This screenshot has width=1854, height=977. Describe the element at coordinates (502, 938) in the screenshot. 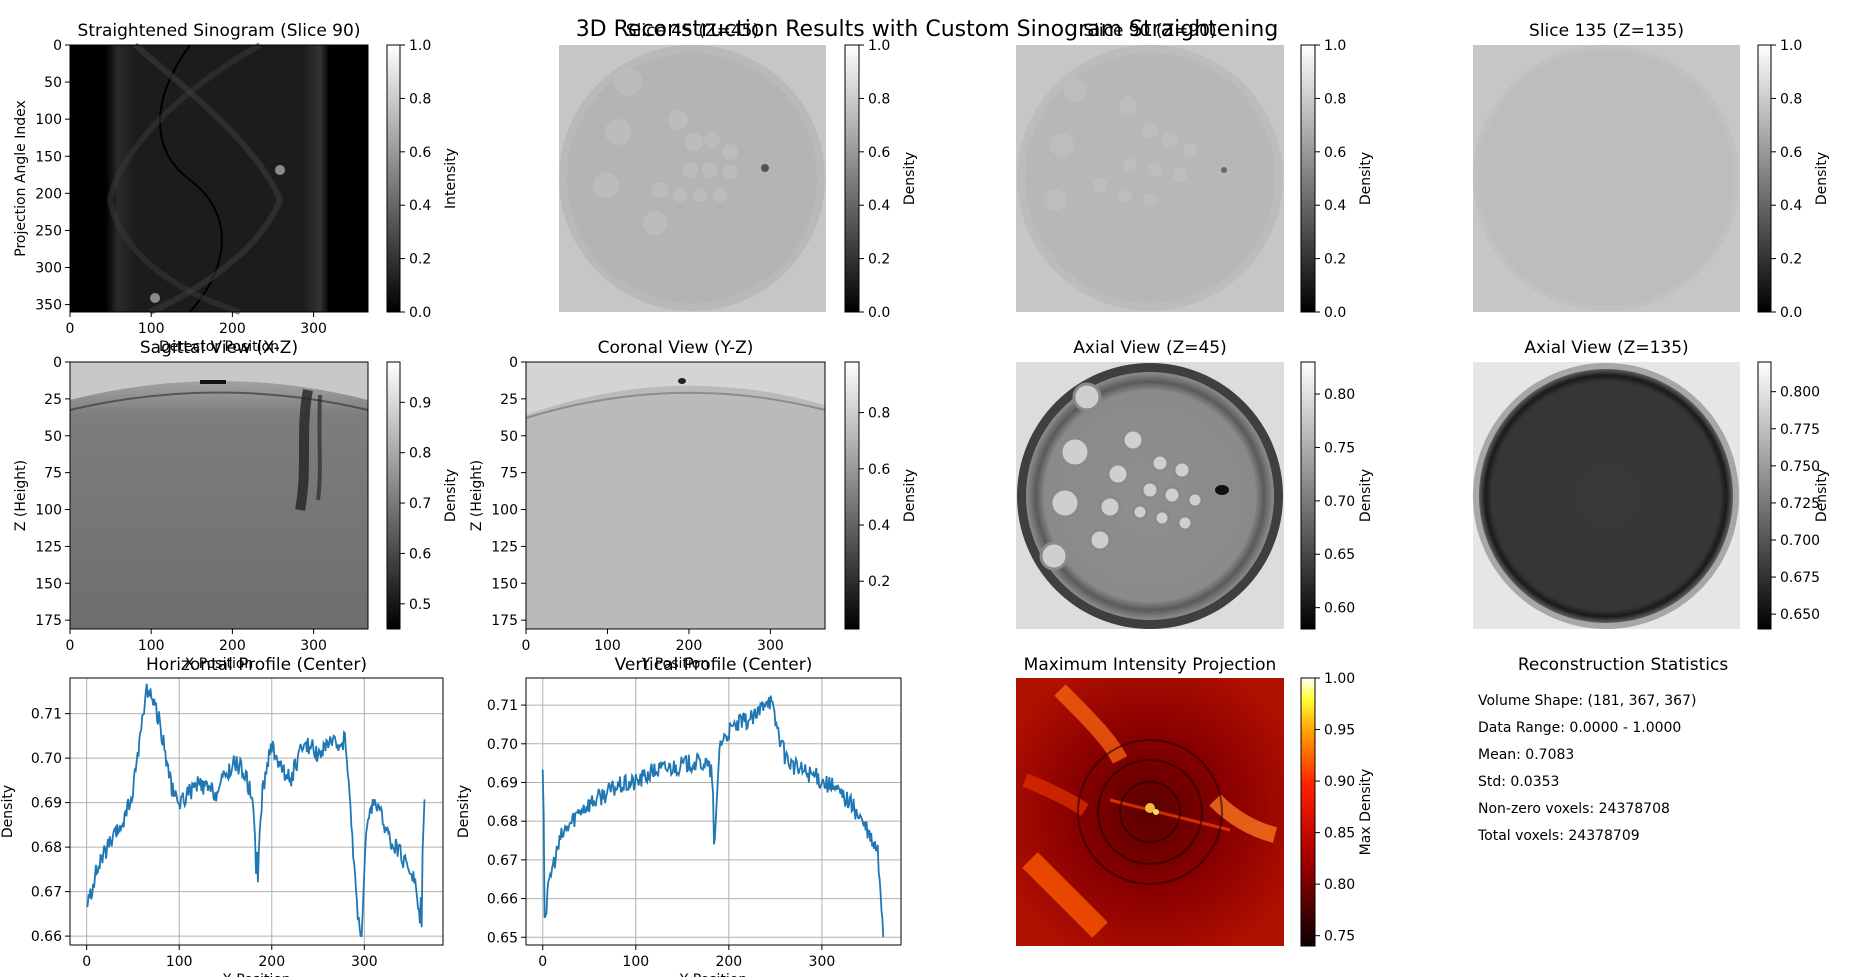

I see `y-tick-label: 0.65` at that location.